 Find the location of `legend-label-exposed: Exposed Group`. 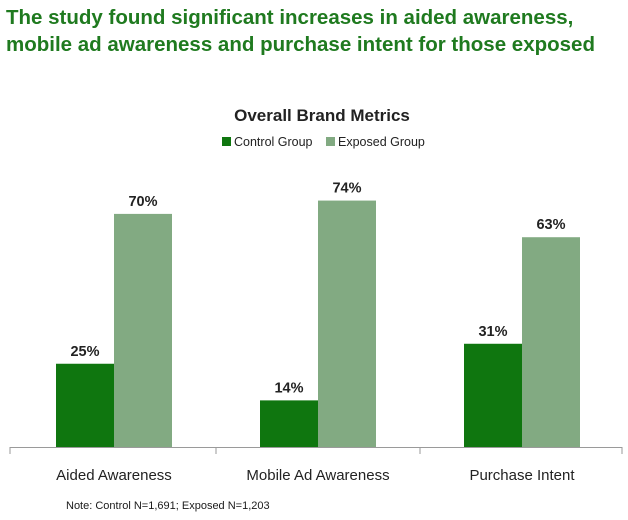

legend-label-exposed: Exposed Group is located at coordinates (381, 142).